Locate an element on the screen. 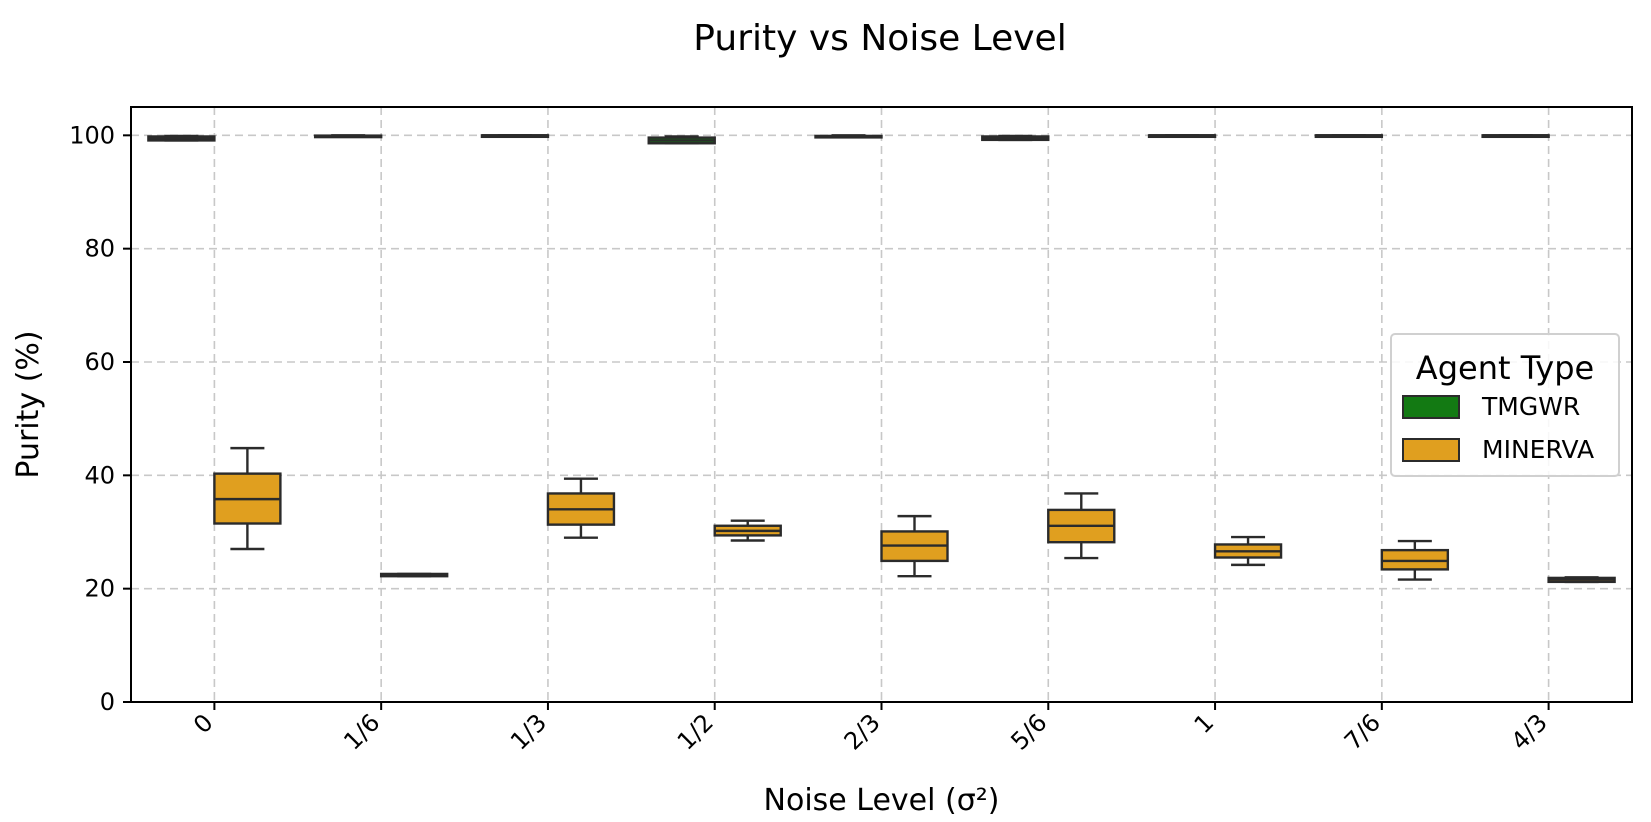 The image size is (1651, 822). x-tick-label: 2/3 is located at coordinates (862, 731).